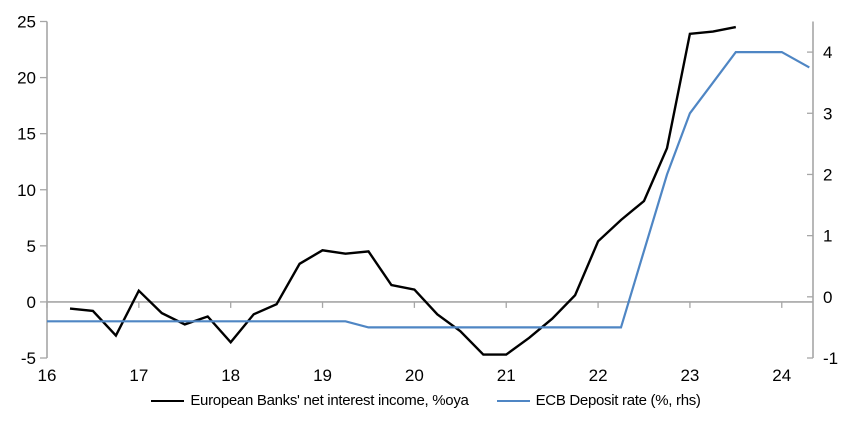  Describe the element at coordinates (47, 375) in the screenshot. I see `x-axis-tick-label: 16` at that location.